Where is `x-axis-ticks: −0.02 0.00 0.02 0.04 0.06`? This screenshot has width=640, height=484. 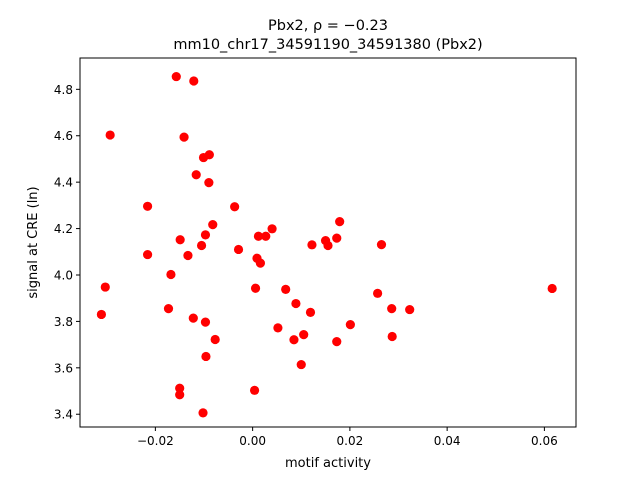
x-axis-ticks: −0.02 0.00 0.02 0.04 0.06 is located at coordinates (347, 437).